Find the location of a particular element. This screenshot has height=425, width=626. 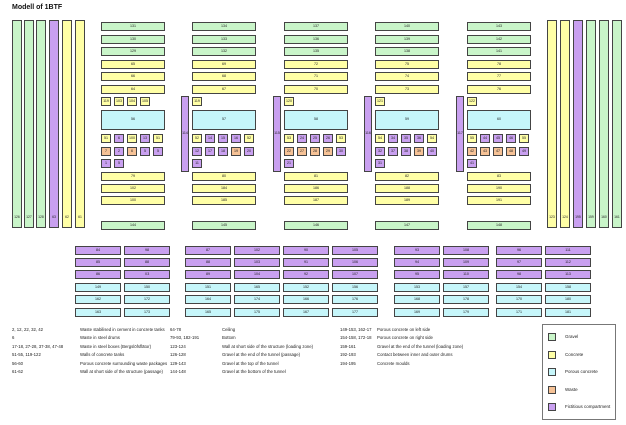

inner-cell-27: 27 is located at coordinates (302, 151).